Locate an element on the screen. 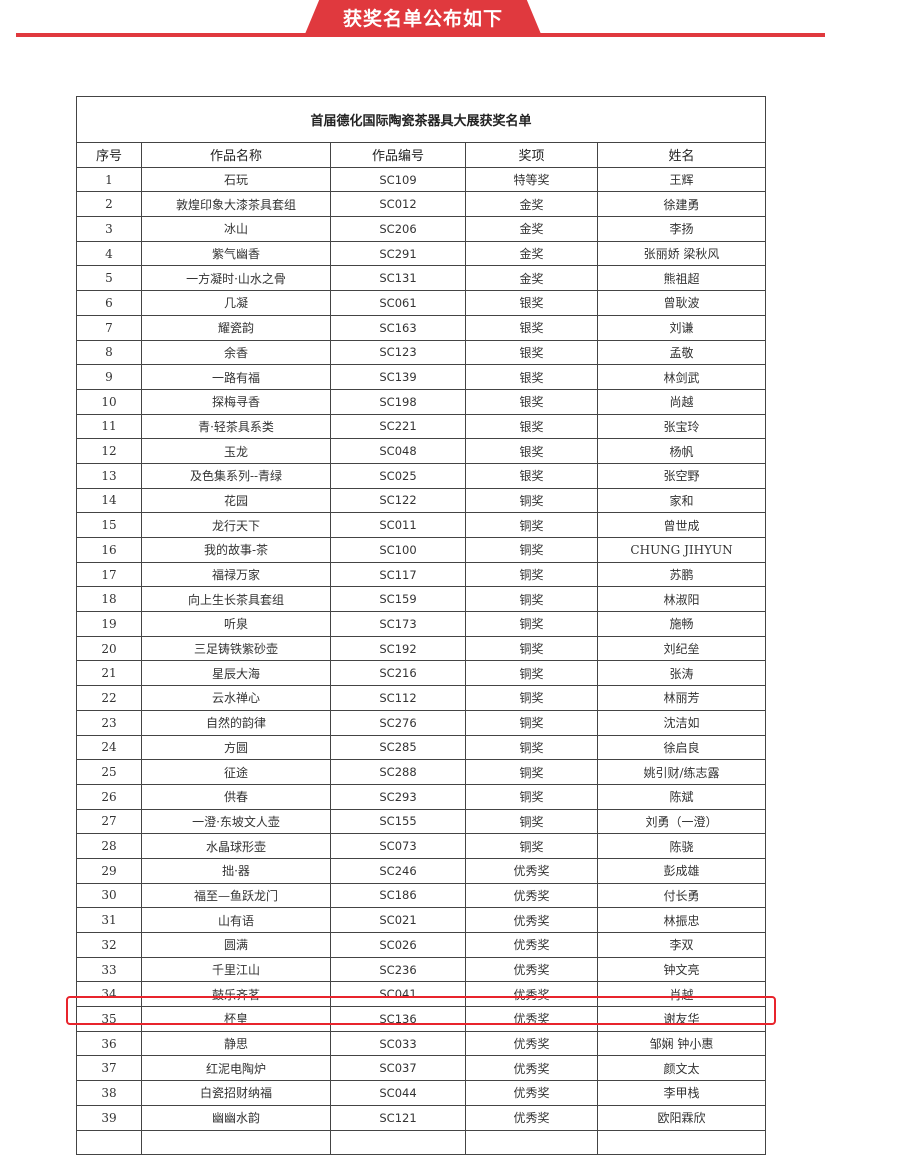 This screenshot has width=900, height=1156. cell-work-name: 探梅寻香 is located at coordinates (236, 401).